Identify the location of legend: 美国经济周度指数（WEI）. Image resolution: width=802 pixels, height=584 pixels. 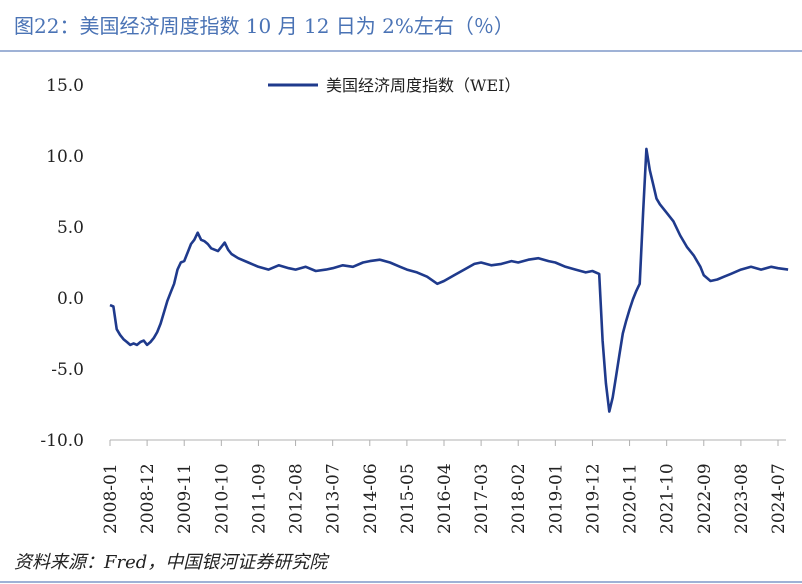
(394, 85).